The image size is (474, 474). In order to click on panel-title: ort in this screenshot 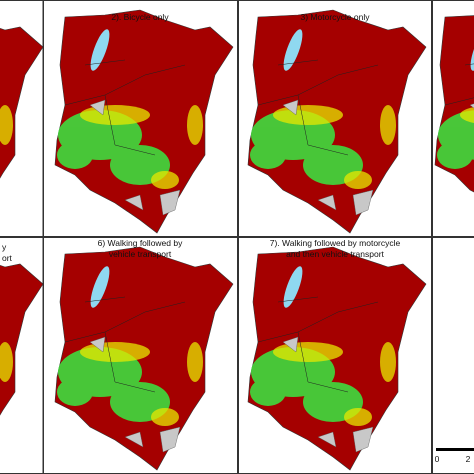, I will do `click(7, 258)`.